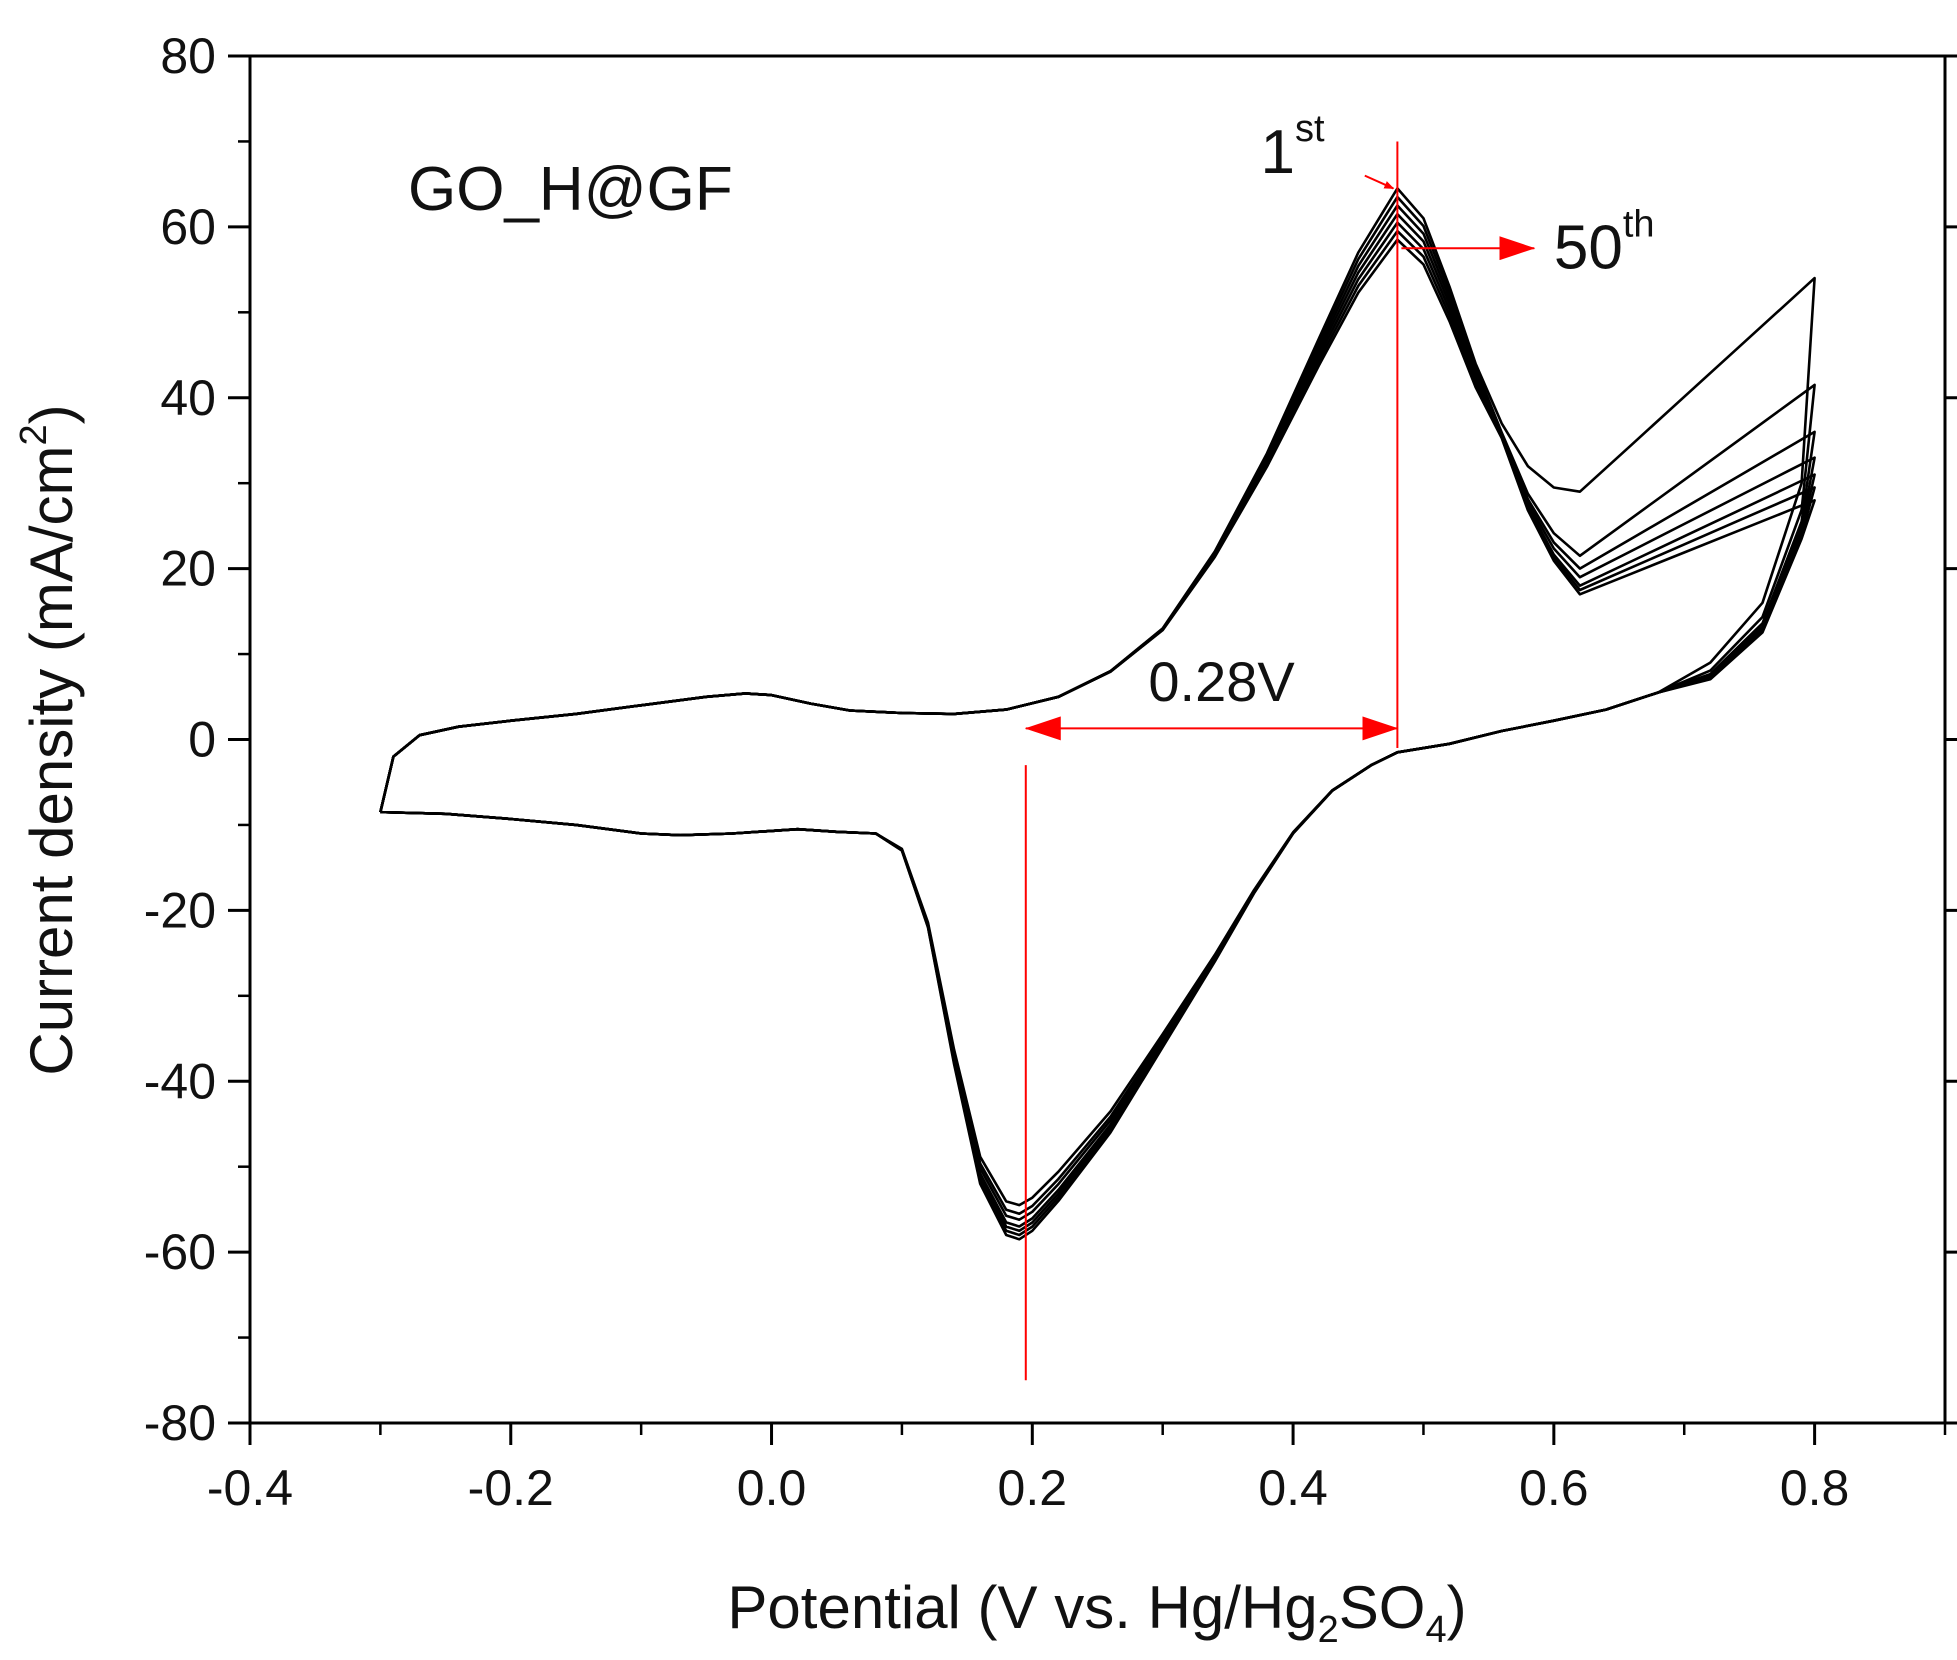 The height and width of the screenshot is (1660, 1957). Describe the element at coordinates (1292, 147) in the screenshot. I see `first-cycle-label: 1st` at that location.